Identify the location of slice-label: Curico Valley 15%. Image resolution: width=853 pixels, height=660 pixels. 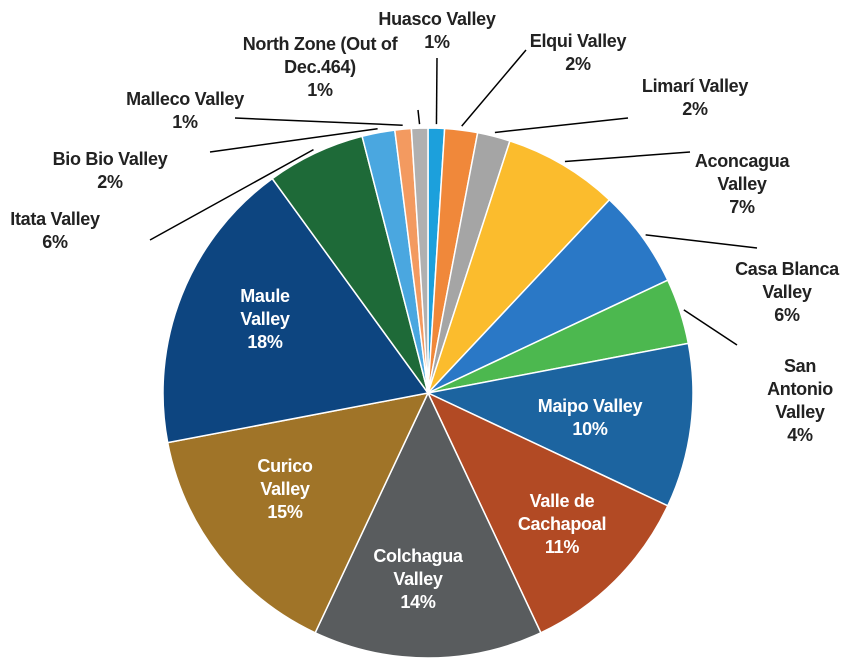
(285, 489).